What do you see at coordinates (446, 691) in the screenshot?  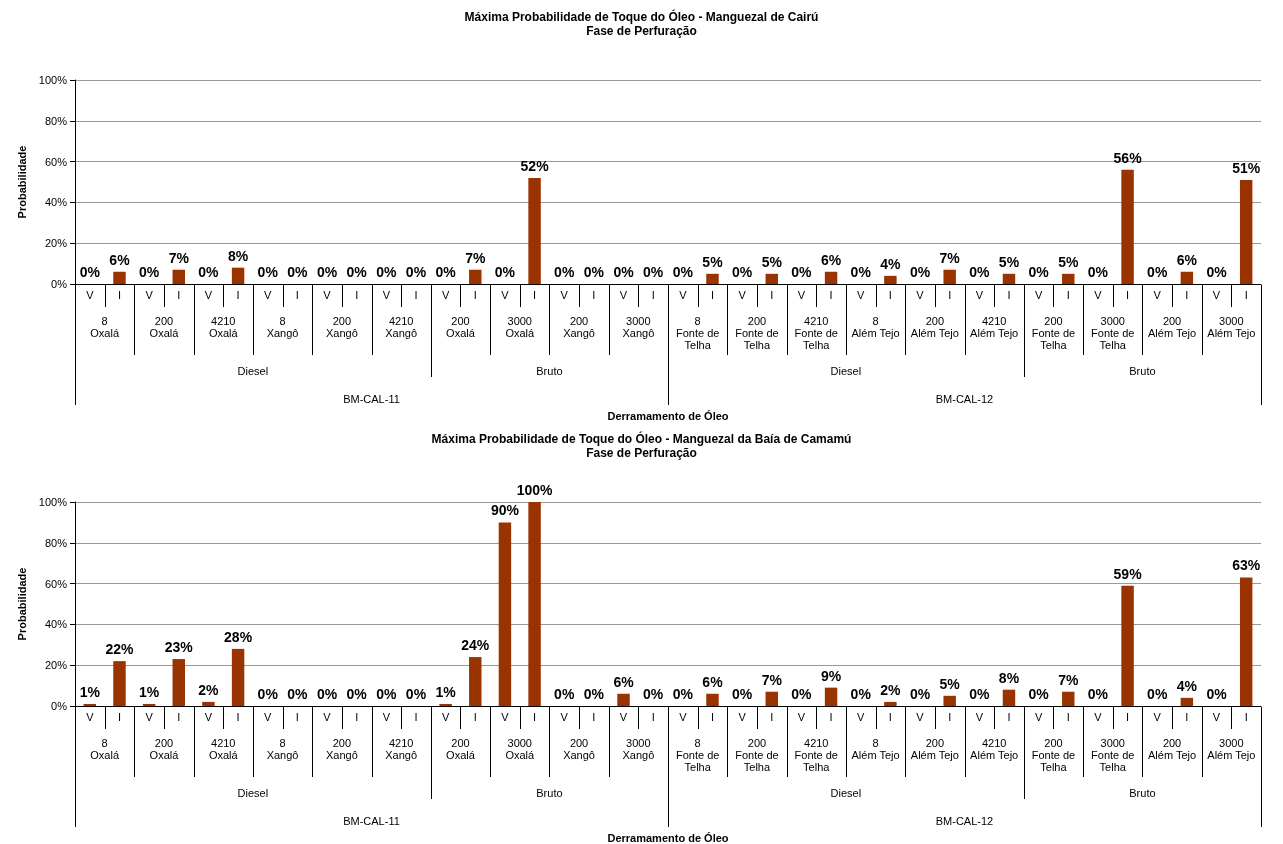 I see `data-label: 1%` at bounding box center [446, 691].